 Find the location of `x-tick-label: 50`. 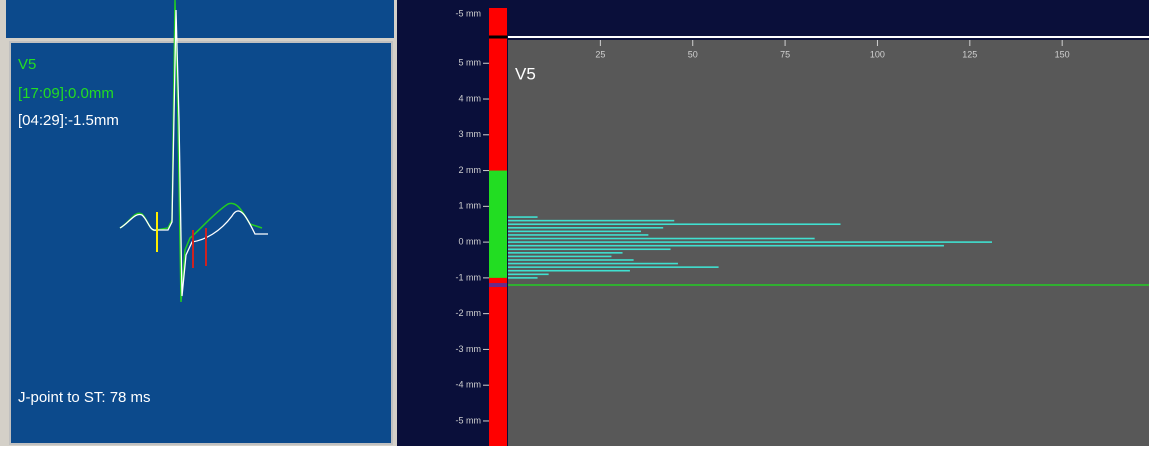

x-tick-label: 50 is located at coordinates (693, 54).